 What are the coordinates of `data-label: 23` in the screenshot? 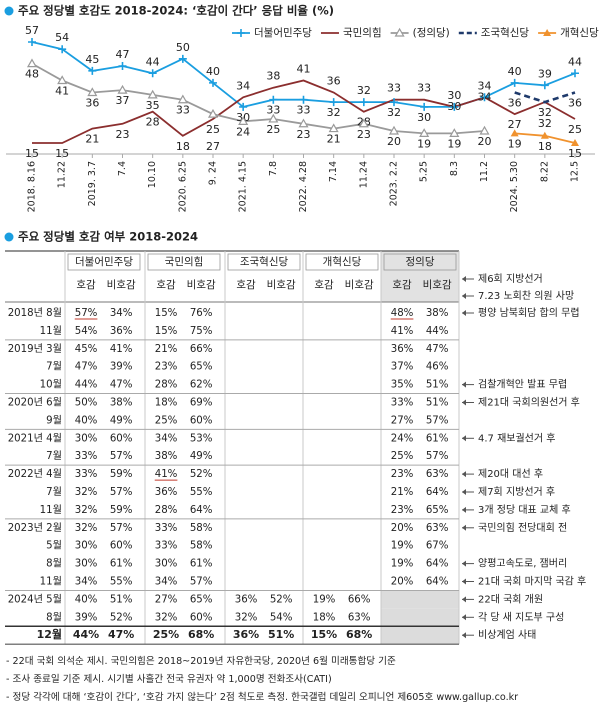 It's located at (364, 134).